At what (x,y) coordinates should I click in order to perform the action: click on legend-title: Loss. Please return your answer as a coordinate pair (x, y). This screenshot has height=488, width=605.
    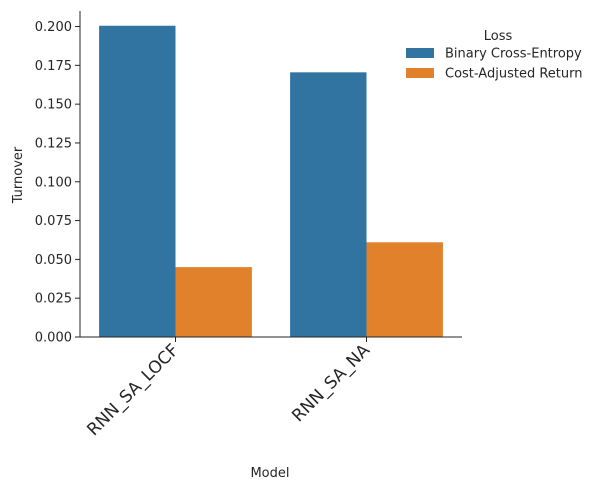
    Looking at the image, I should click on (498, 36).